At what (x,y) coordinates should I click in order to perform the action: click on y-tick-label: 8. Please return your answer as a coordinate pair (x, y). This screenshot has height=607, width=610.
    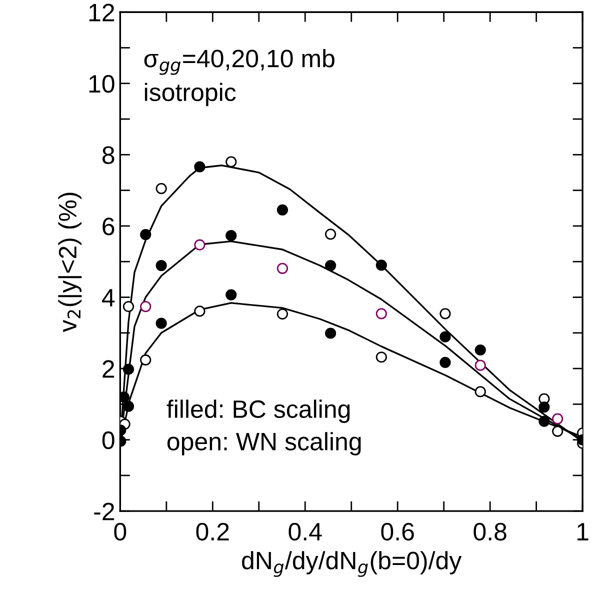
    Looking at the image, I should click on (108, 155).